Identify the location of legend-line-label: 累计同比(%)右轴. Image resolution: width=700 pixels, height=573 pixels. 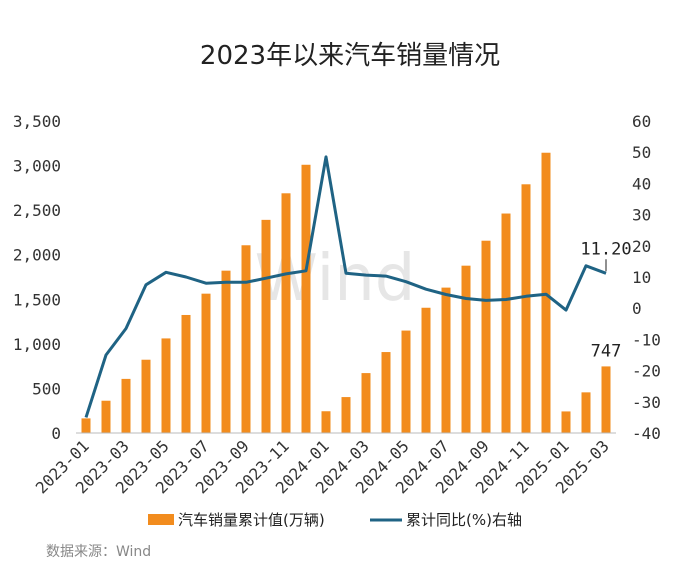
(464, 520).